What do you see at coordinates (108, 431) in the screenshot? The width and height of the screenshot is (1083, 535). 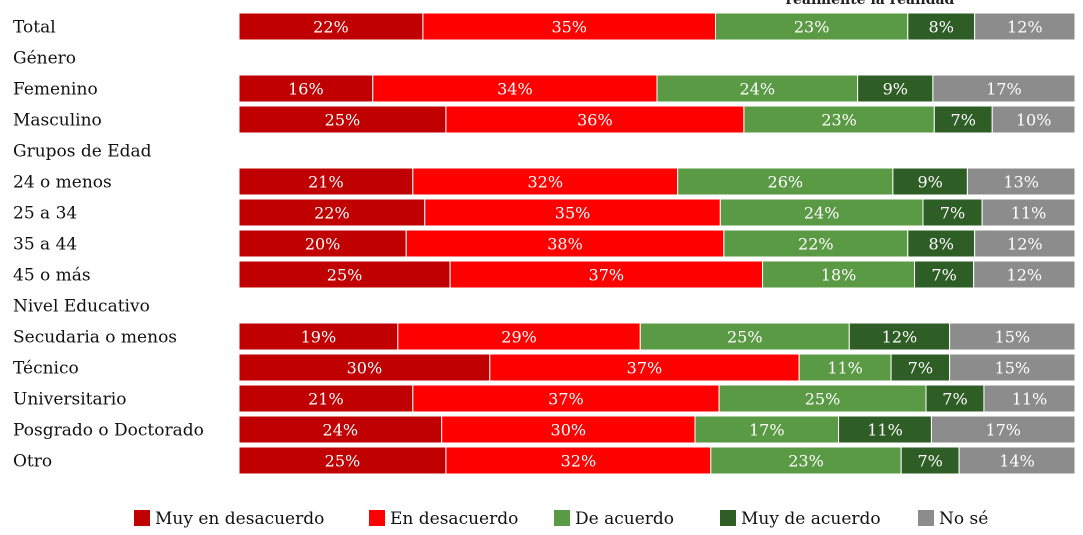 I see `row-label: Posgrado o Doctorado` at bounding box center [108, 431].